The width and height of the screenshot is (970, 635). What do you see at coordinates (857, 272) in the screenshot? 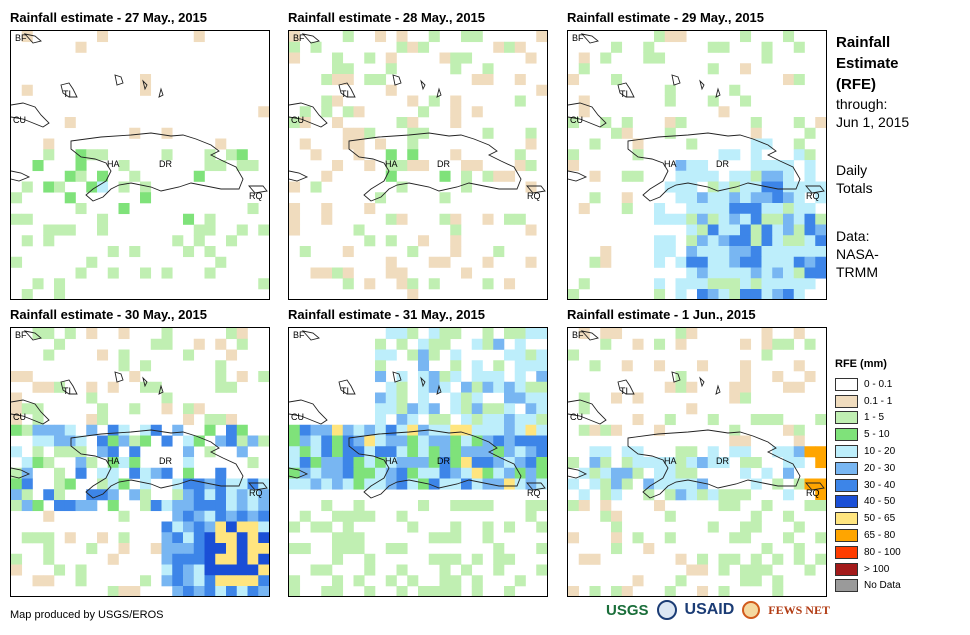
I see `data-source-label: TRMM` at bounding box center [857, 272].